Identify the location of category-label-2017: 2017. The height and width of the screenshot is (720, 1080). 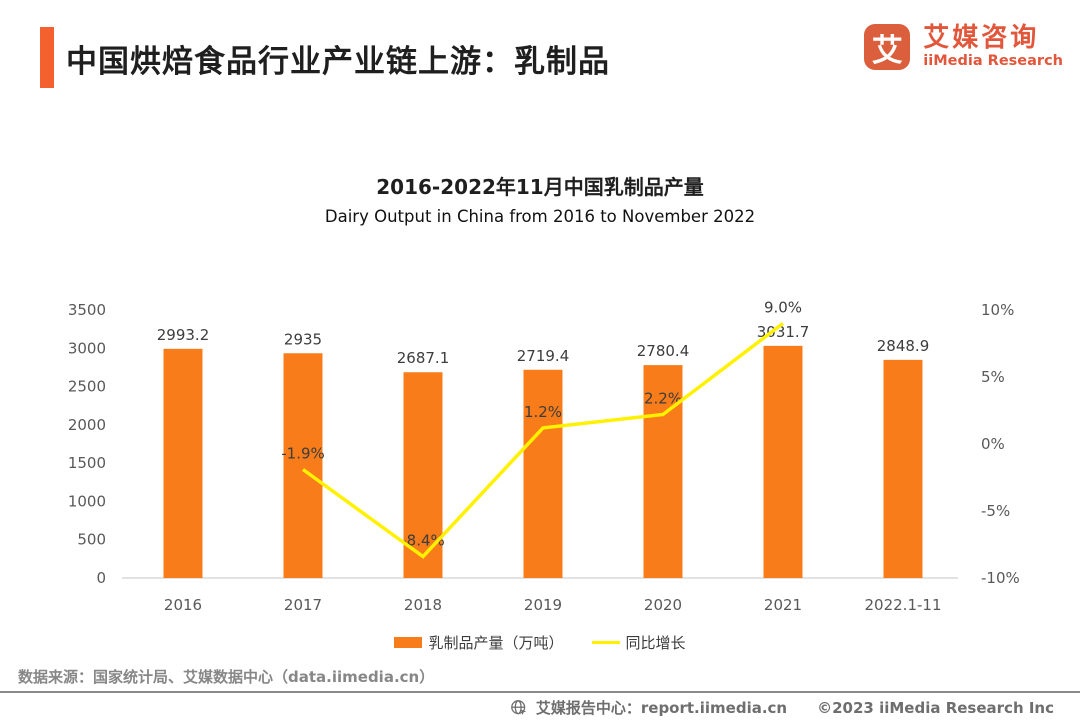
(303, 605).